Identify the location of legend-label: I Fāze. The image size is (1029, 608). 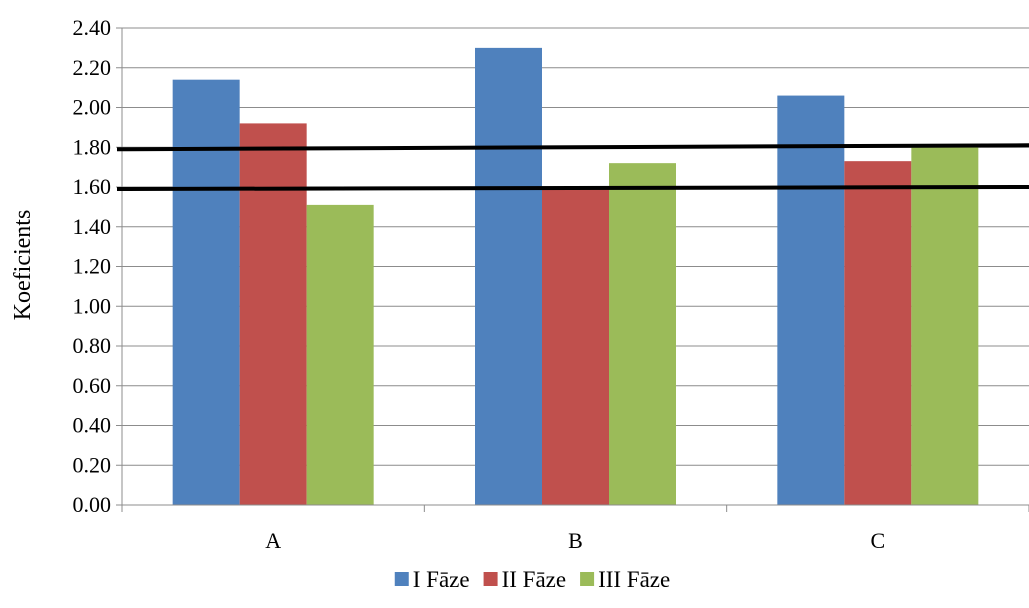
(441, 579).